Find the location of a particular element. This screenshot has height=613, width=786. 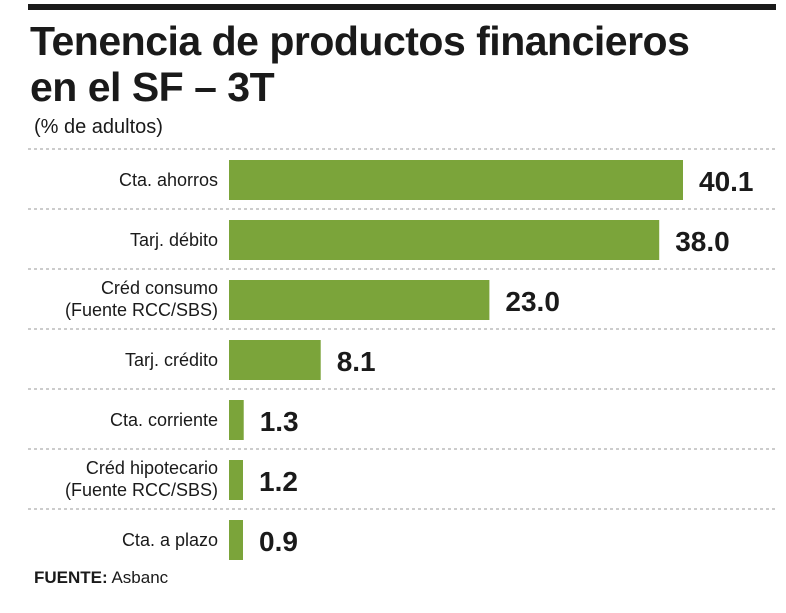

source-label: FUENTE: is located at coordinates (71, 577).